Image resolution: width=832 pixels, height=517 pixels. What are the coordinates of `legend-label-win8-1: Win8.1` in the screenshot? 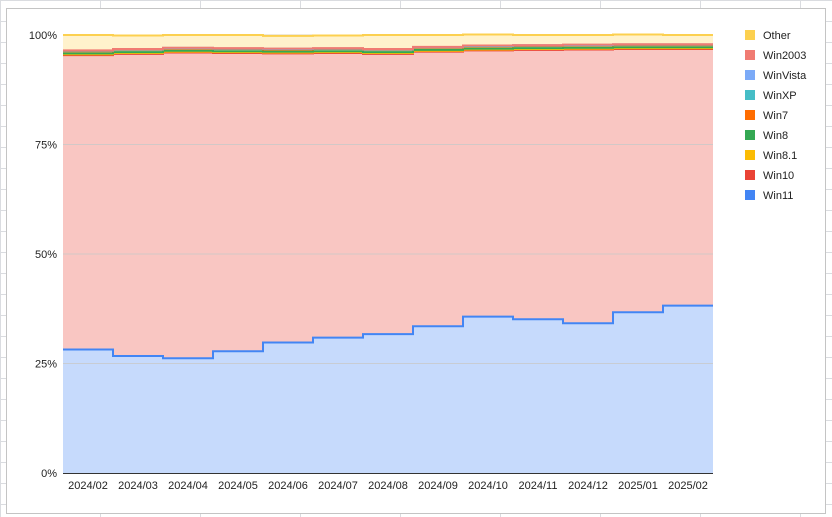 It's located at (780, 156).